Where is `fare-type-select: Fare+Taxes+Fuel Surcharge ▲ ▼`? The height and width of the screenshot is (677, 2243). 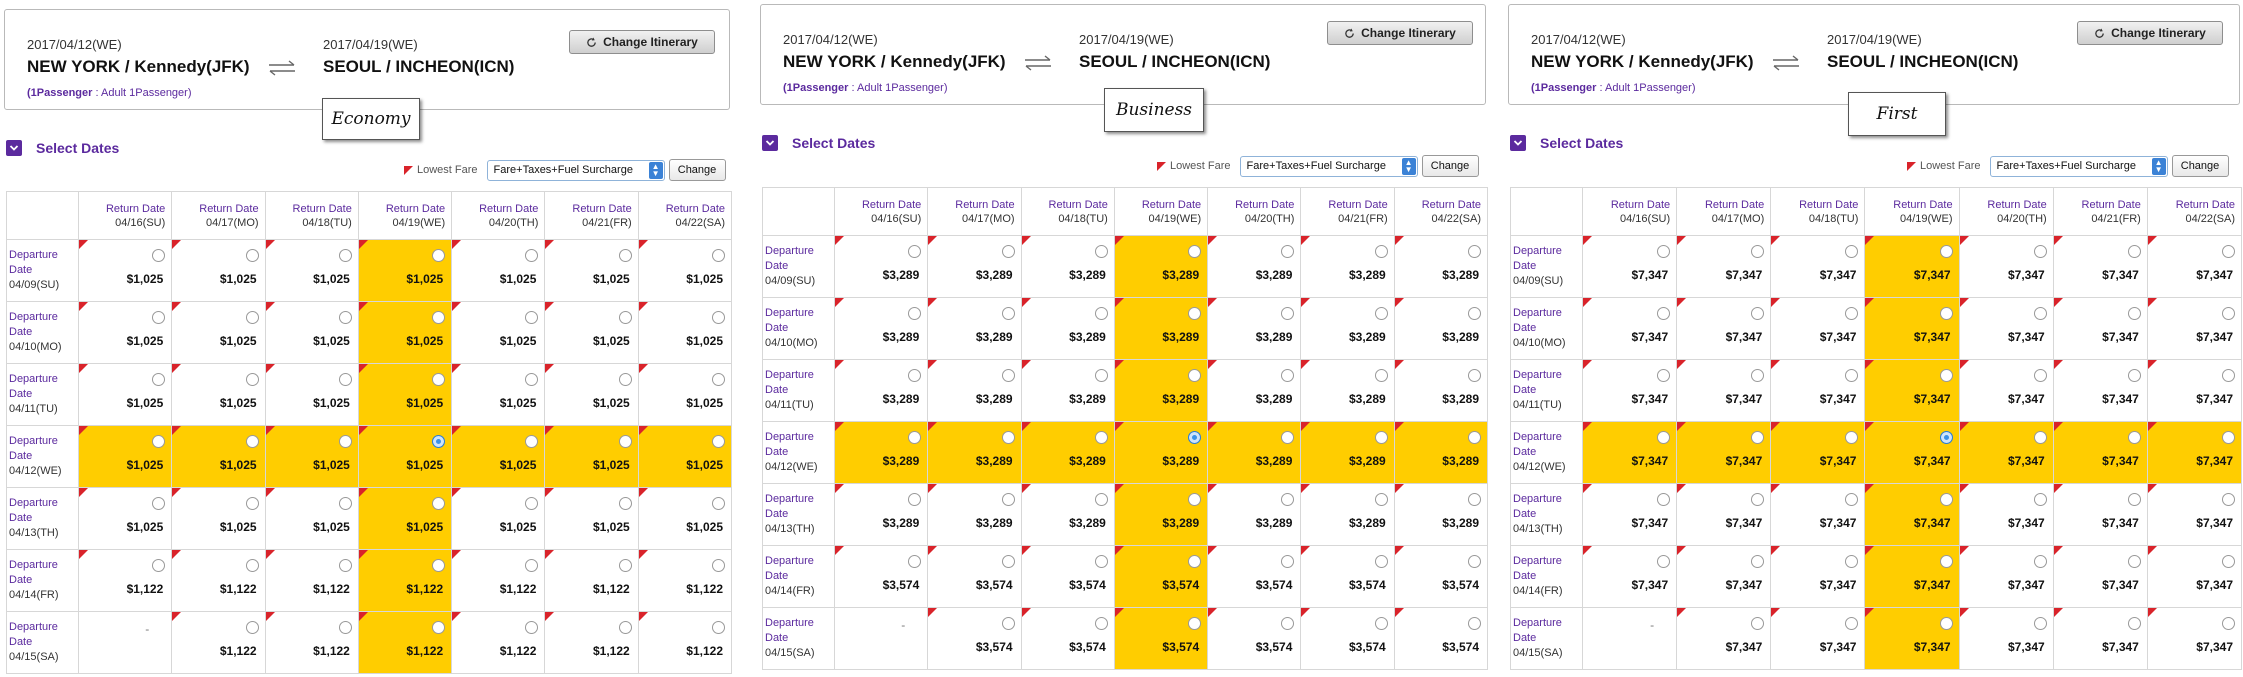 fare-type-select: Fare+Taxes+Fuel Surcharge ▲ ▼ is located at coordinates (1328, 166).